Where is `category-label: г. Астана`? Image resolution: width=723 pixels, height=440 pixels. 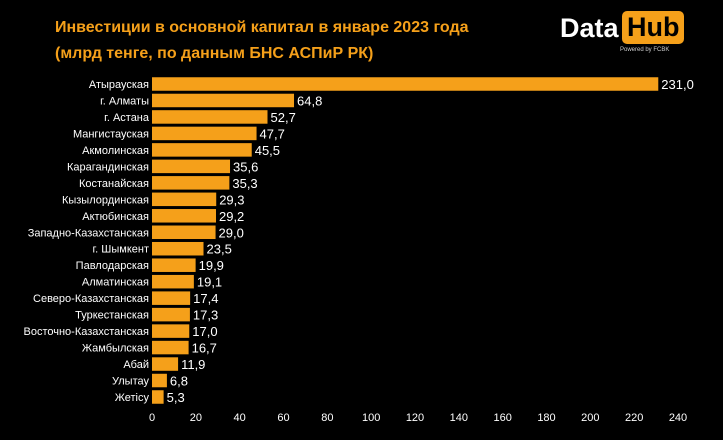
category-label: г. Астана is located at coordinates (127, 118).